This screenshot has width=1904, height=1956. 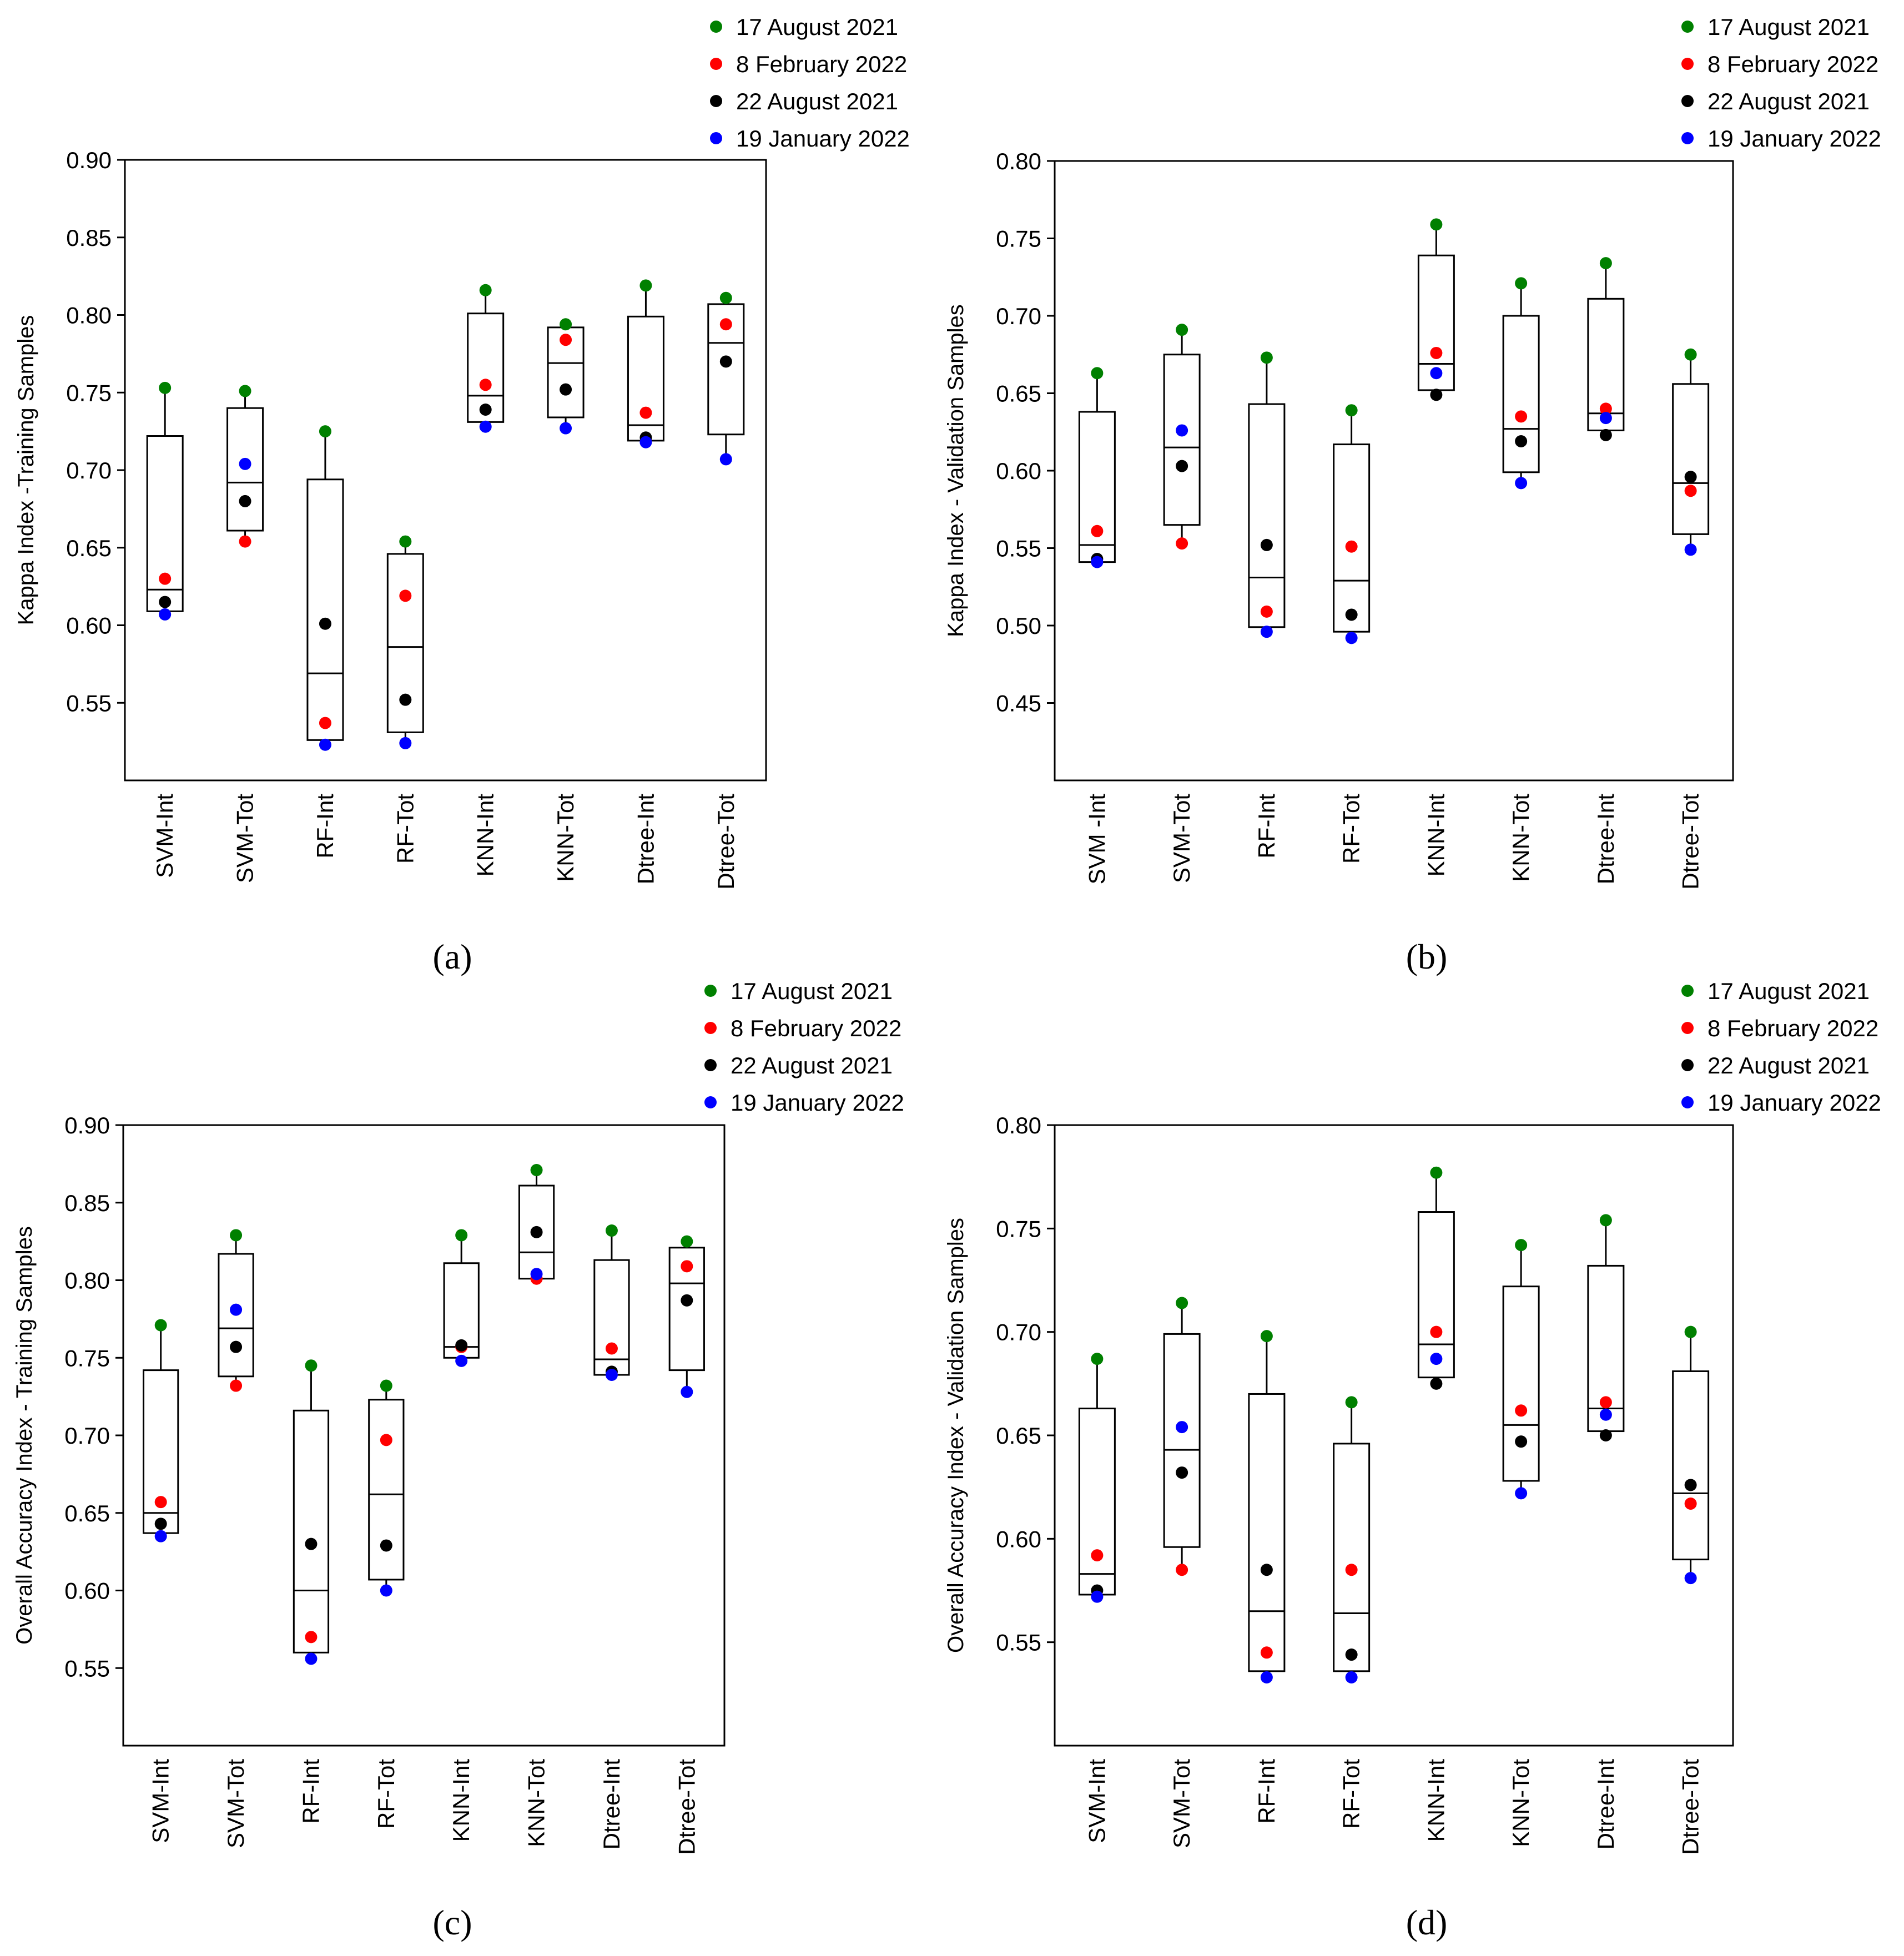 I want to click on y-tick-label: 0.85, so click(x=87, y=1203).